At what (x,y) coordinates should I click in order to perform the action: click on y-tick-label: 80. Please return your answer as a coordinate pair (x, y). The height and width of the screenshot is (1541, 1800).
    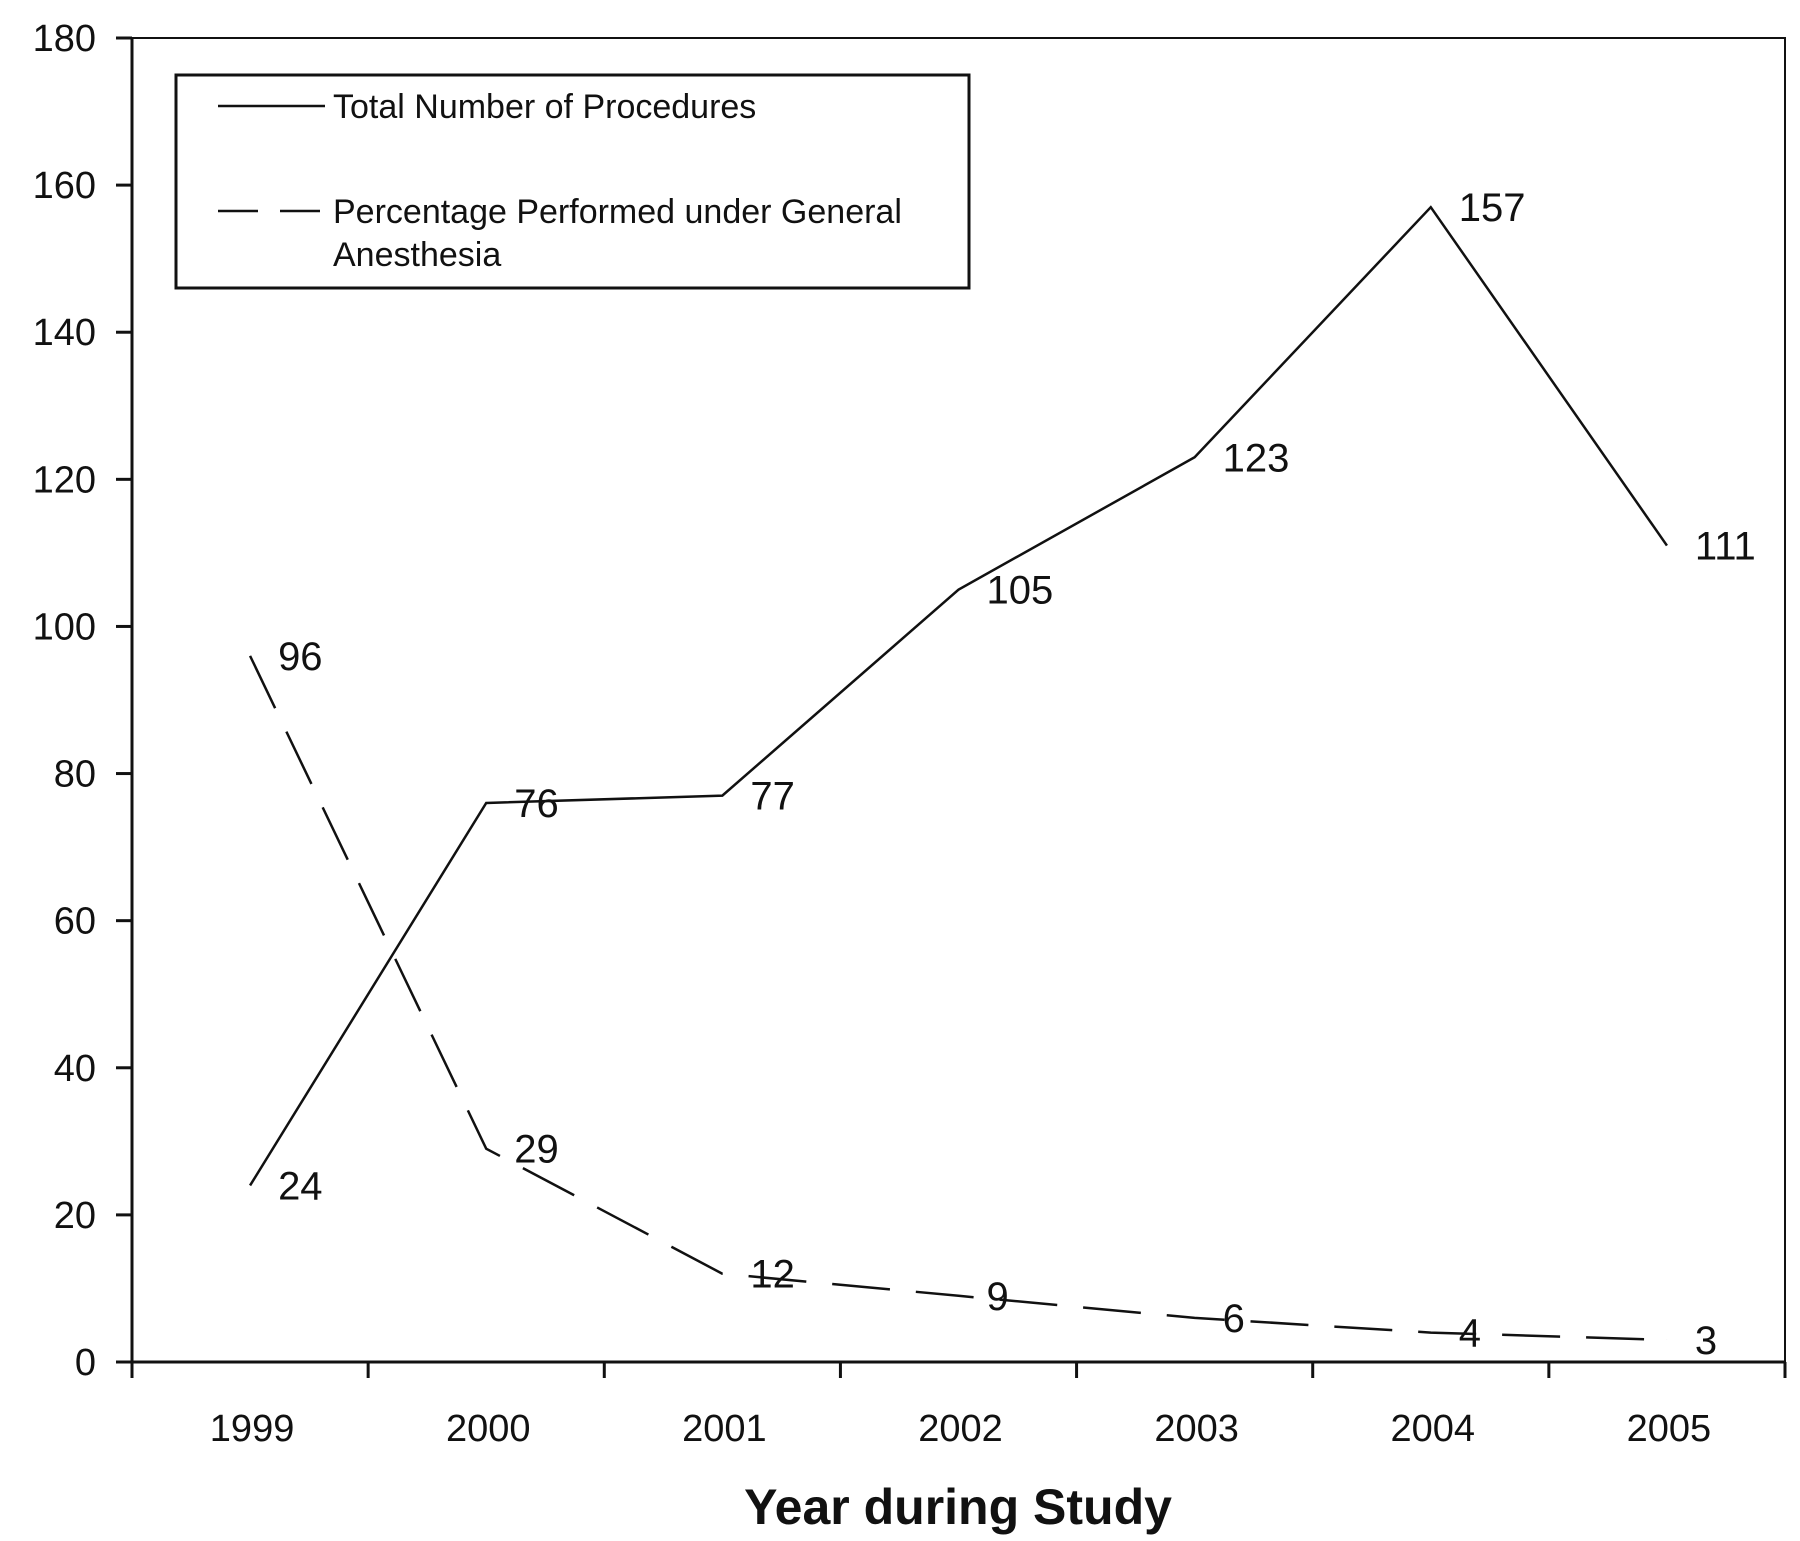
    Looking at the image, I should click on (75, 775).